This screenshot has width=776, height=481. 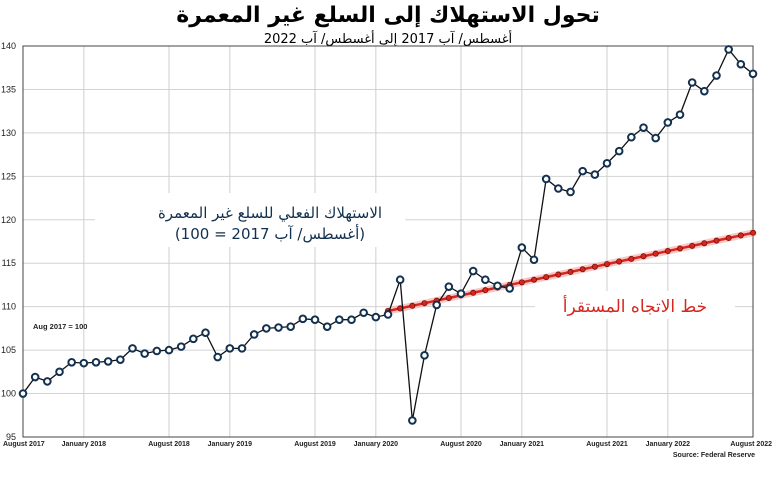 What do you see at coordinates (522, 444) in the screenshot?
I see `x-tick-label: January 2021` at bounding box center [522, 444].